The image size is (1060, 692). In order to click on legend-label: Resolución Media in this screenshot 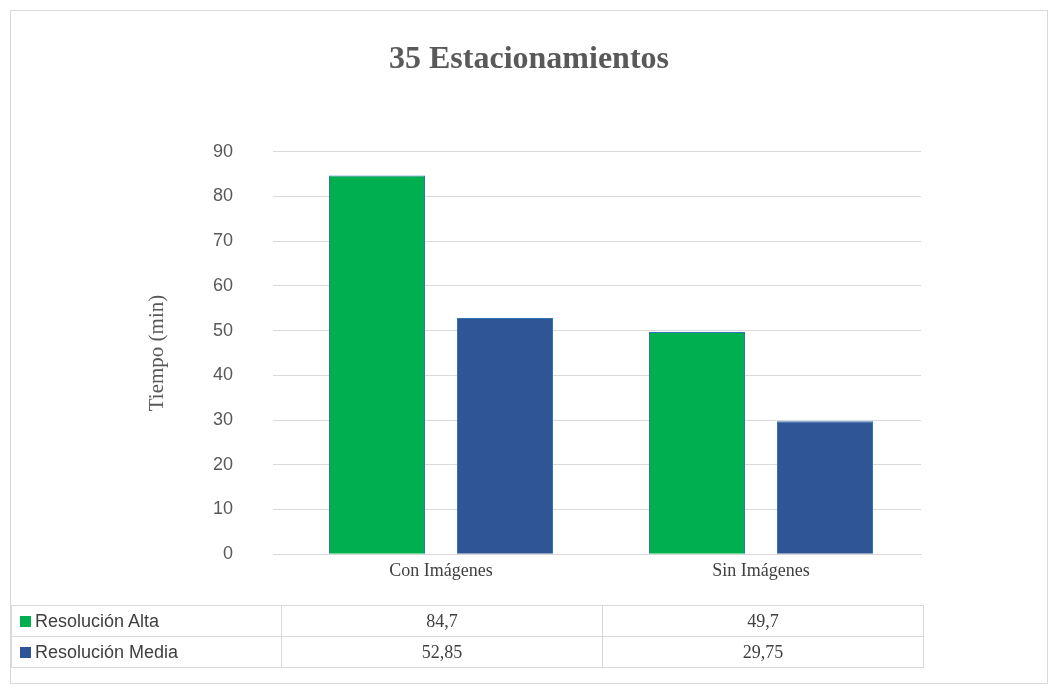, I will do `click(107, 651)`.